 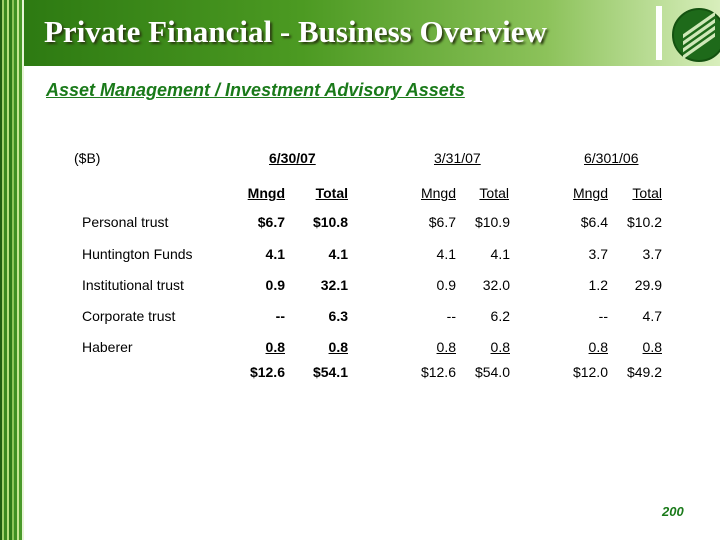 I want to click on period-header-3: 6/301/06, so click(x=611, y=158).